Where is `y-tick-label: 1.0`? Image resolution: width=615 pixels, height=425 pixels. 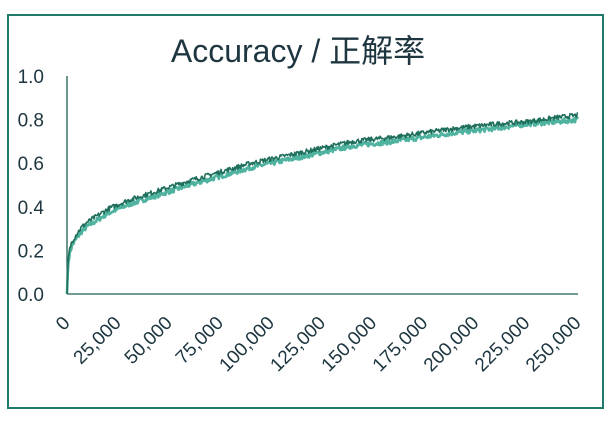
y-tick-label: 1.0 is located at coordinates (31, 77).